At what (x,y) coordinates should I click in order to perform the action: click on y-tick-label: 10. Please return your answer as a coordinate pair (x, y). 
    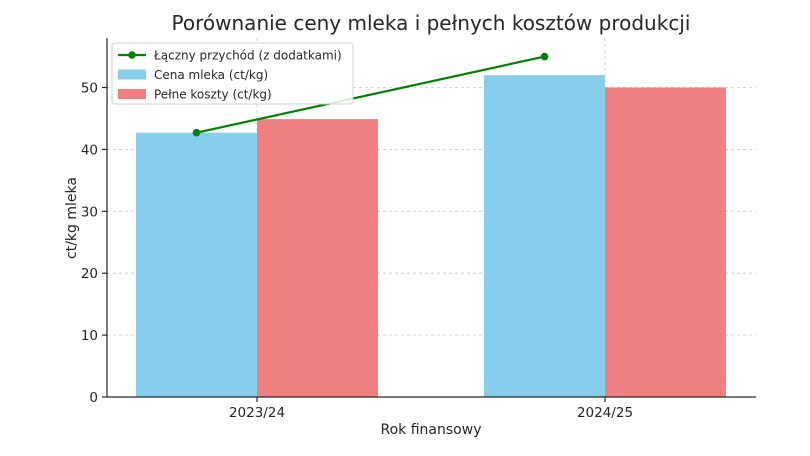
    Looking at the image, I should click on (89, 336).